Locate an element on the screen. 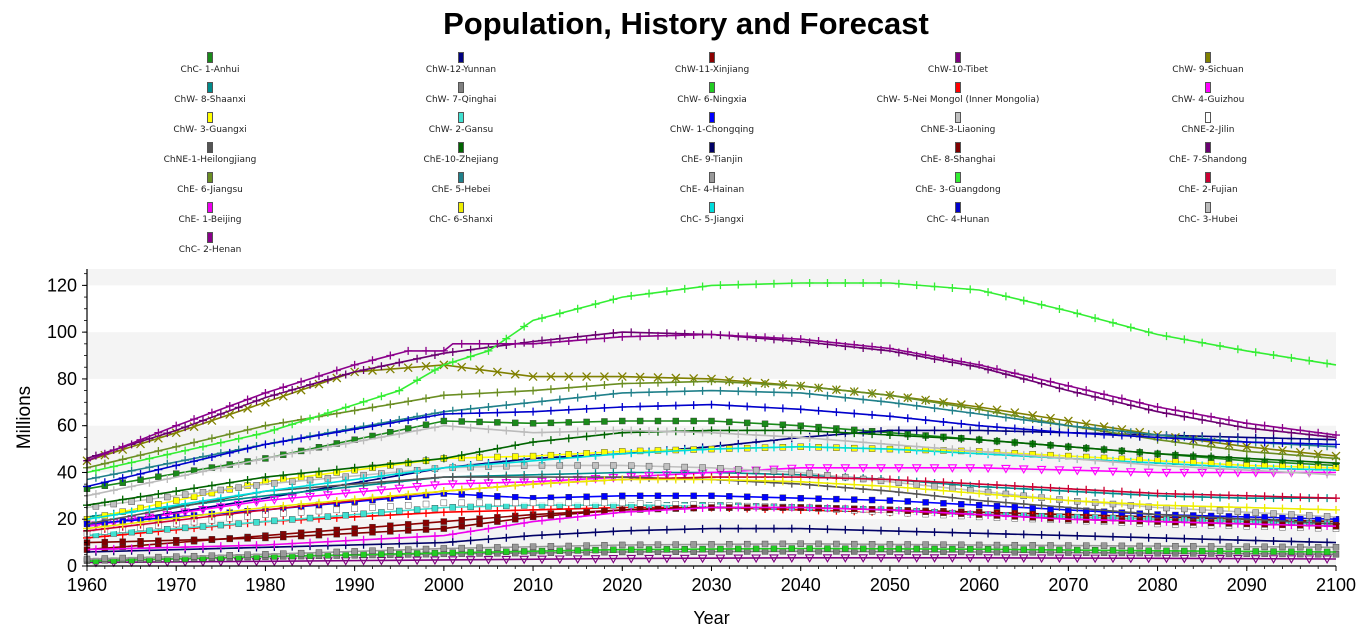 The image size is (1372, 627). legend-label: ChW- 3-Guangxi is located at coordinates (210, 130).